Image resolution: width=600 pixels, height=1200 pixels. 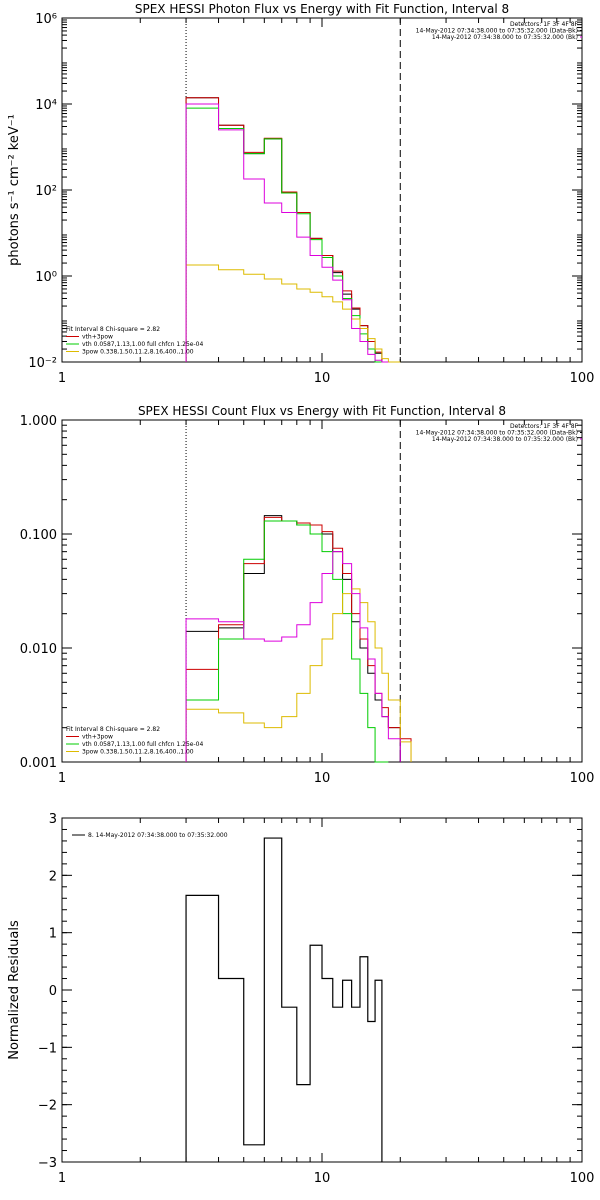 I want to click on residual-steps, so click(x=284, y=999).